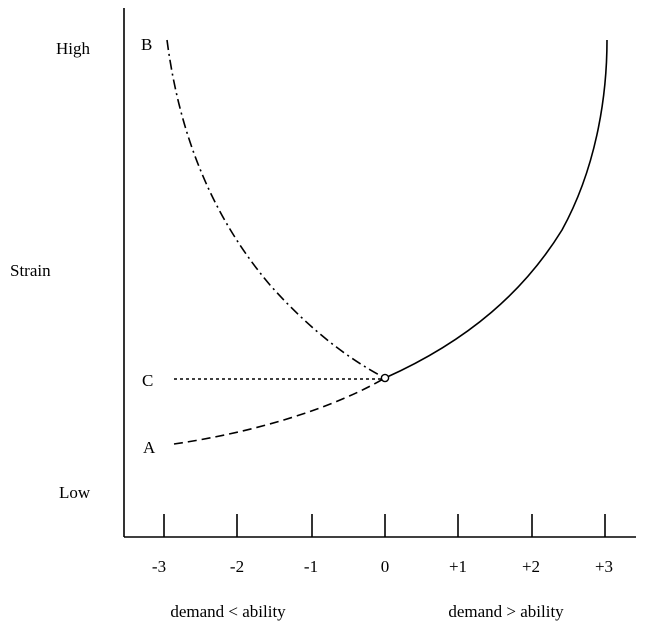 This screenshot has width=646, height=633. What do you see at coordinates (228, 611) in the screenshot?
I see `x-region-label-left: demand < ability` at bounding box center [228, 611].